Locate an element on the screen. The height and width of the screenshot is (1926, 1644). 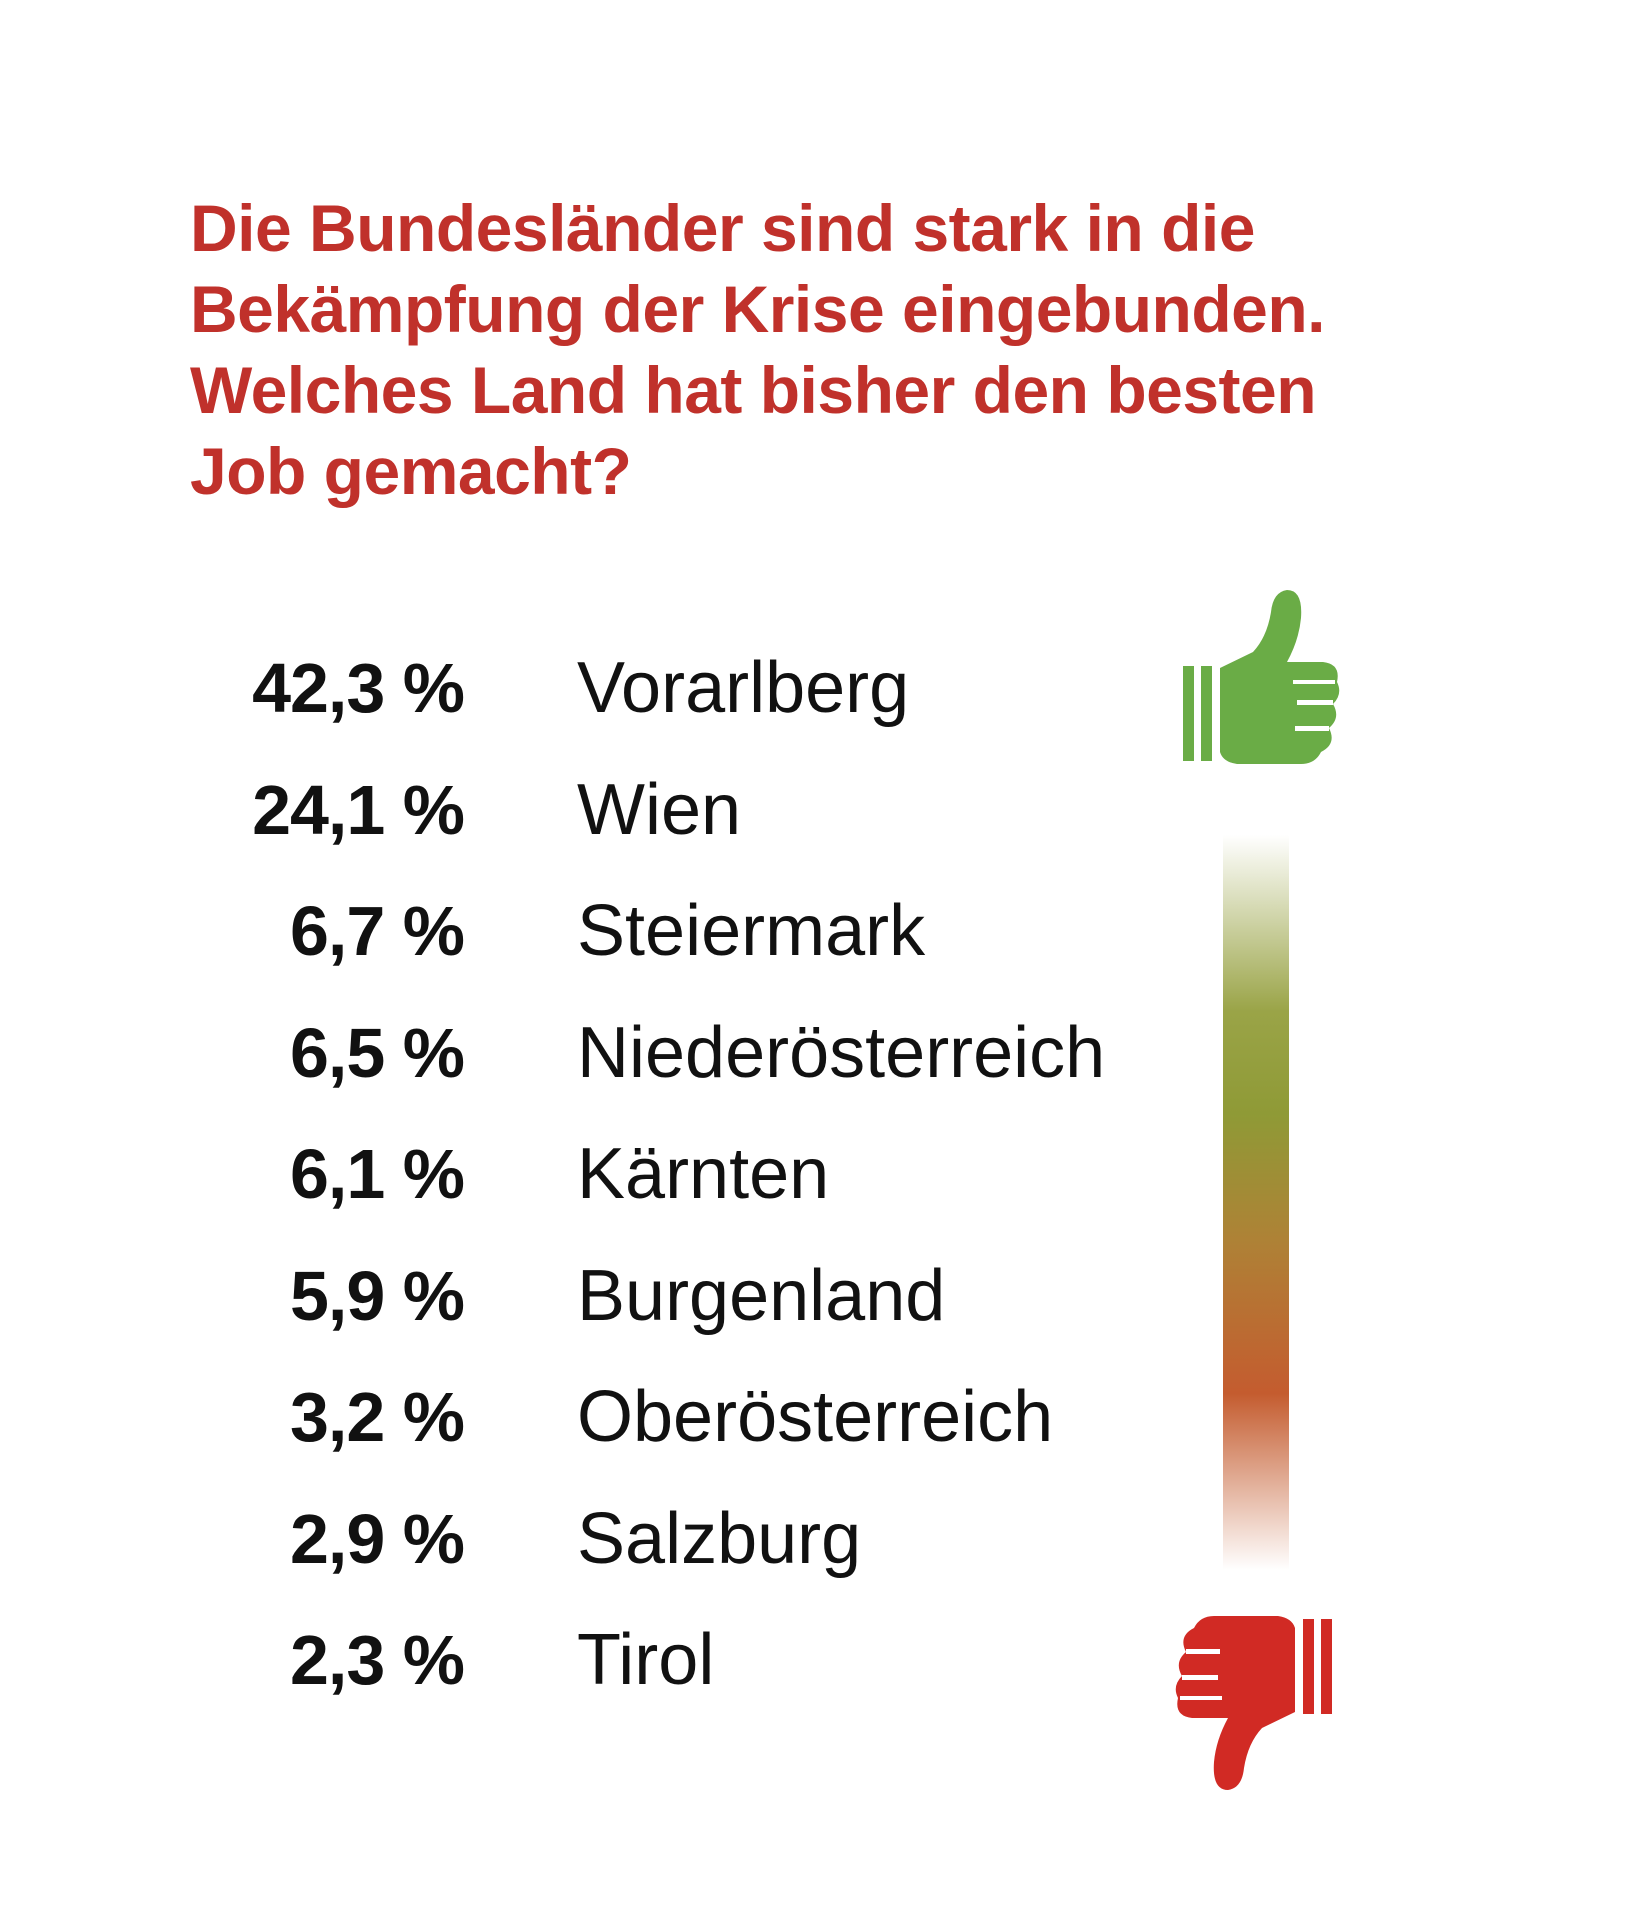
state-name: Kärnten is located at coordinates (703, 1174).